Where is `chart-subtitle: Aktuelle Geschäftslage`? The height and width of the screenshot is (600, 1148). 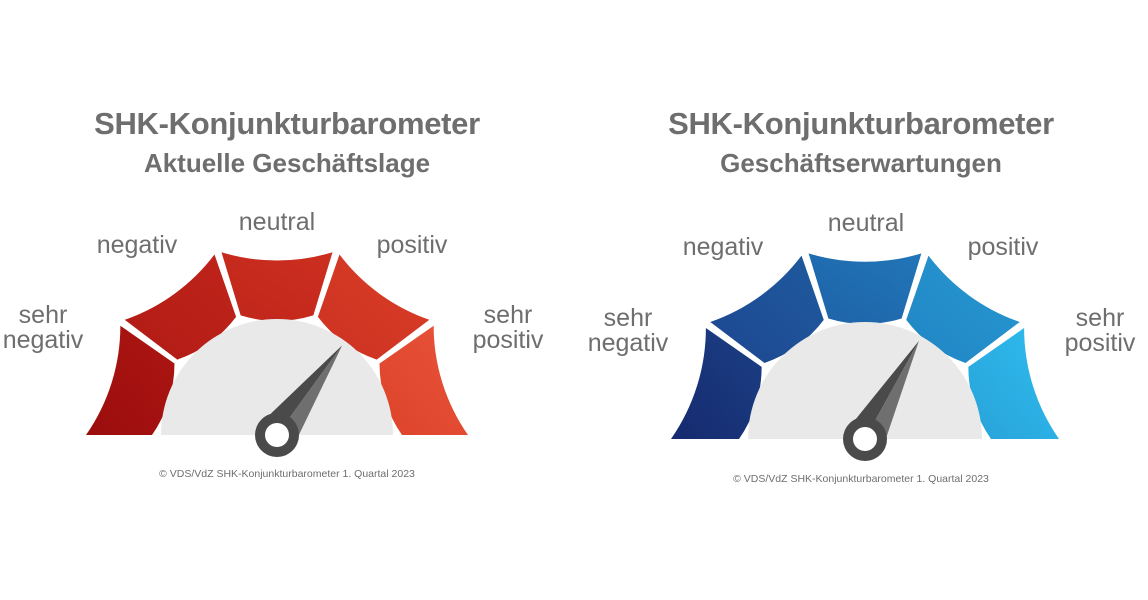 chart-subtitle: Aktuelle Geschäftslage is located at coordinates (287, 163).